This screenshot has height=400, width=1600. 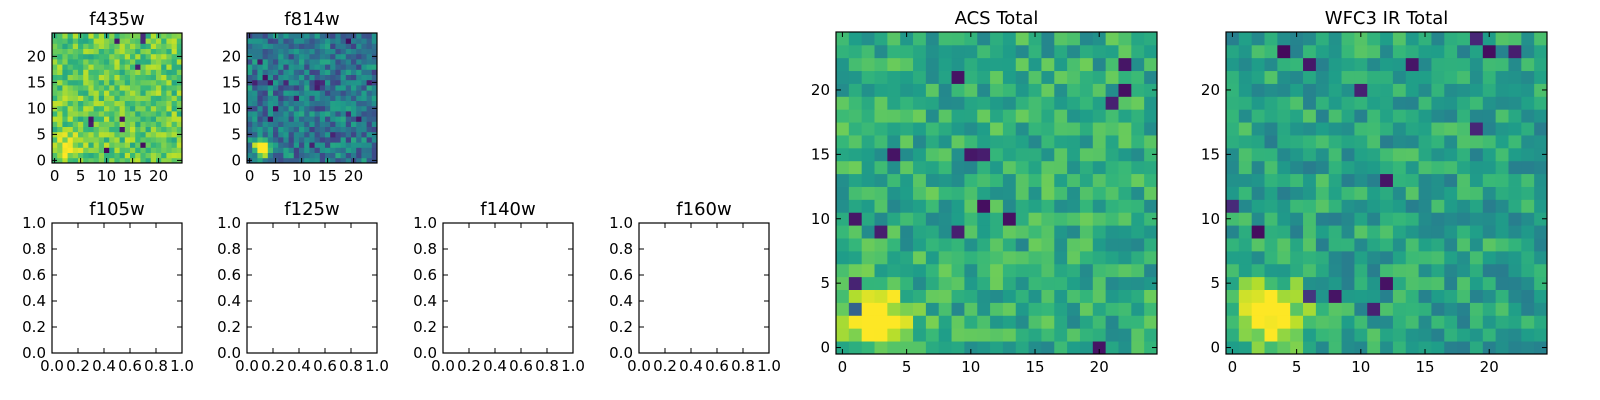 What do you see at coordinates (1386, 18) in the screenshot?
I see `panel-title: WFC3 IR Total` at bounding box center [1386, 18].